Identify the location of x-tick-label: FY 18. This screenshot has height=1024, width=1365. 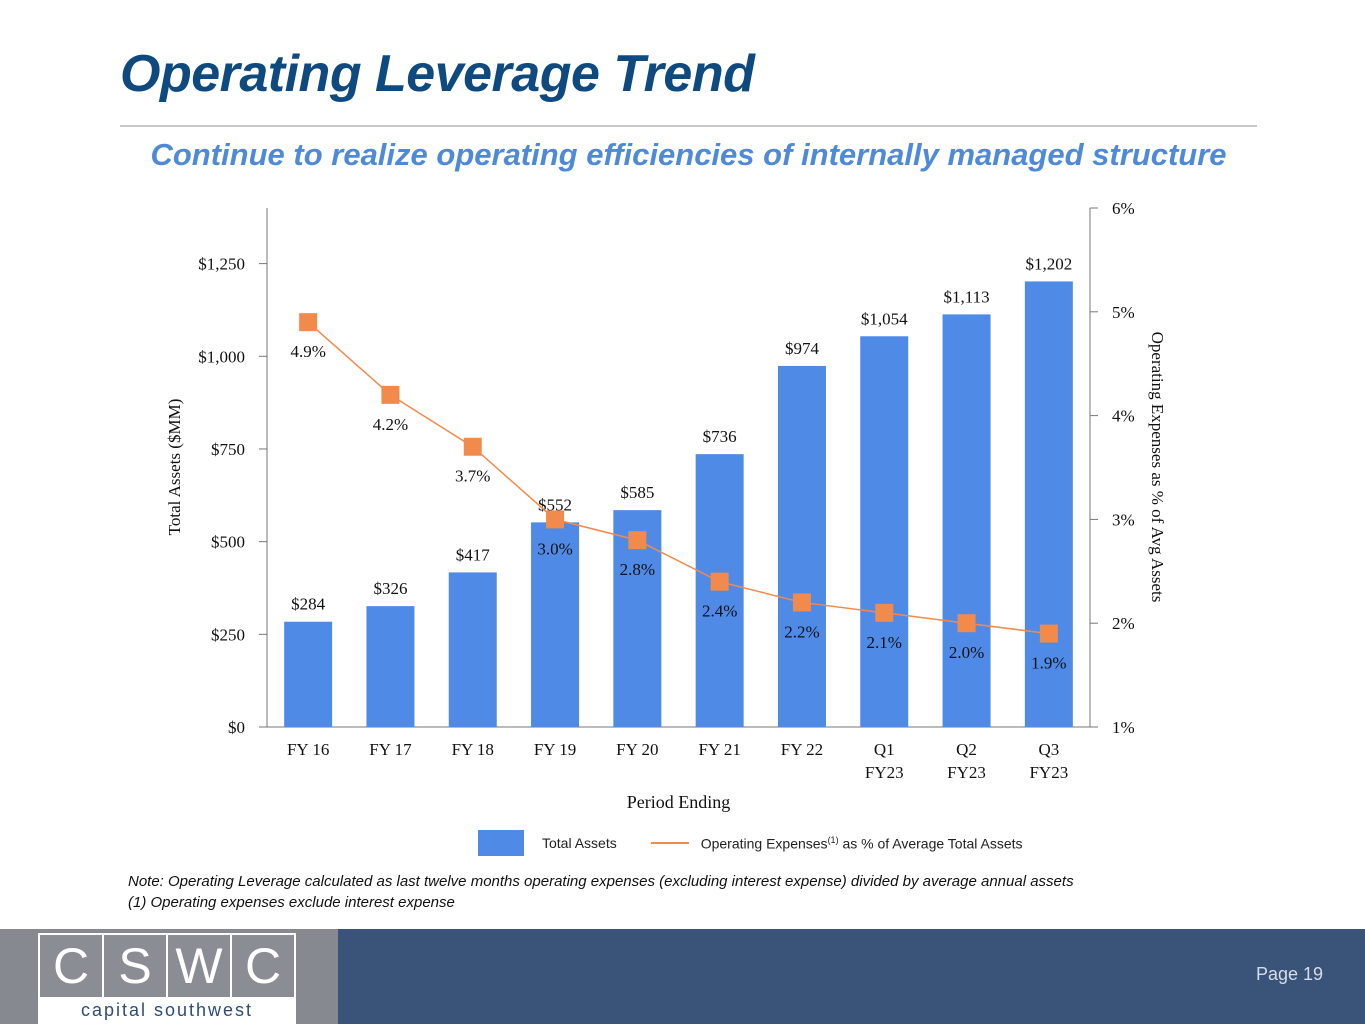
(473, 749).